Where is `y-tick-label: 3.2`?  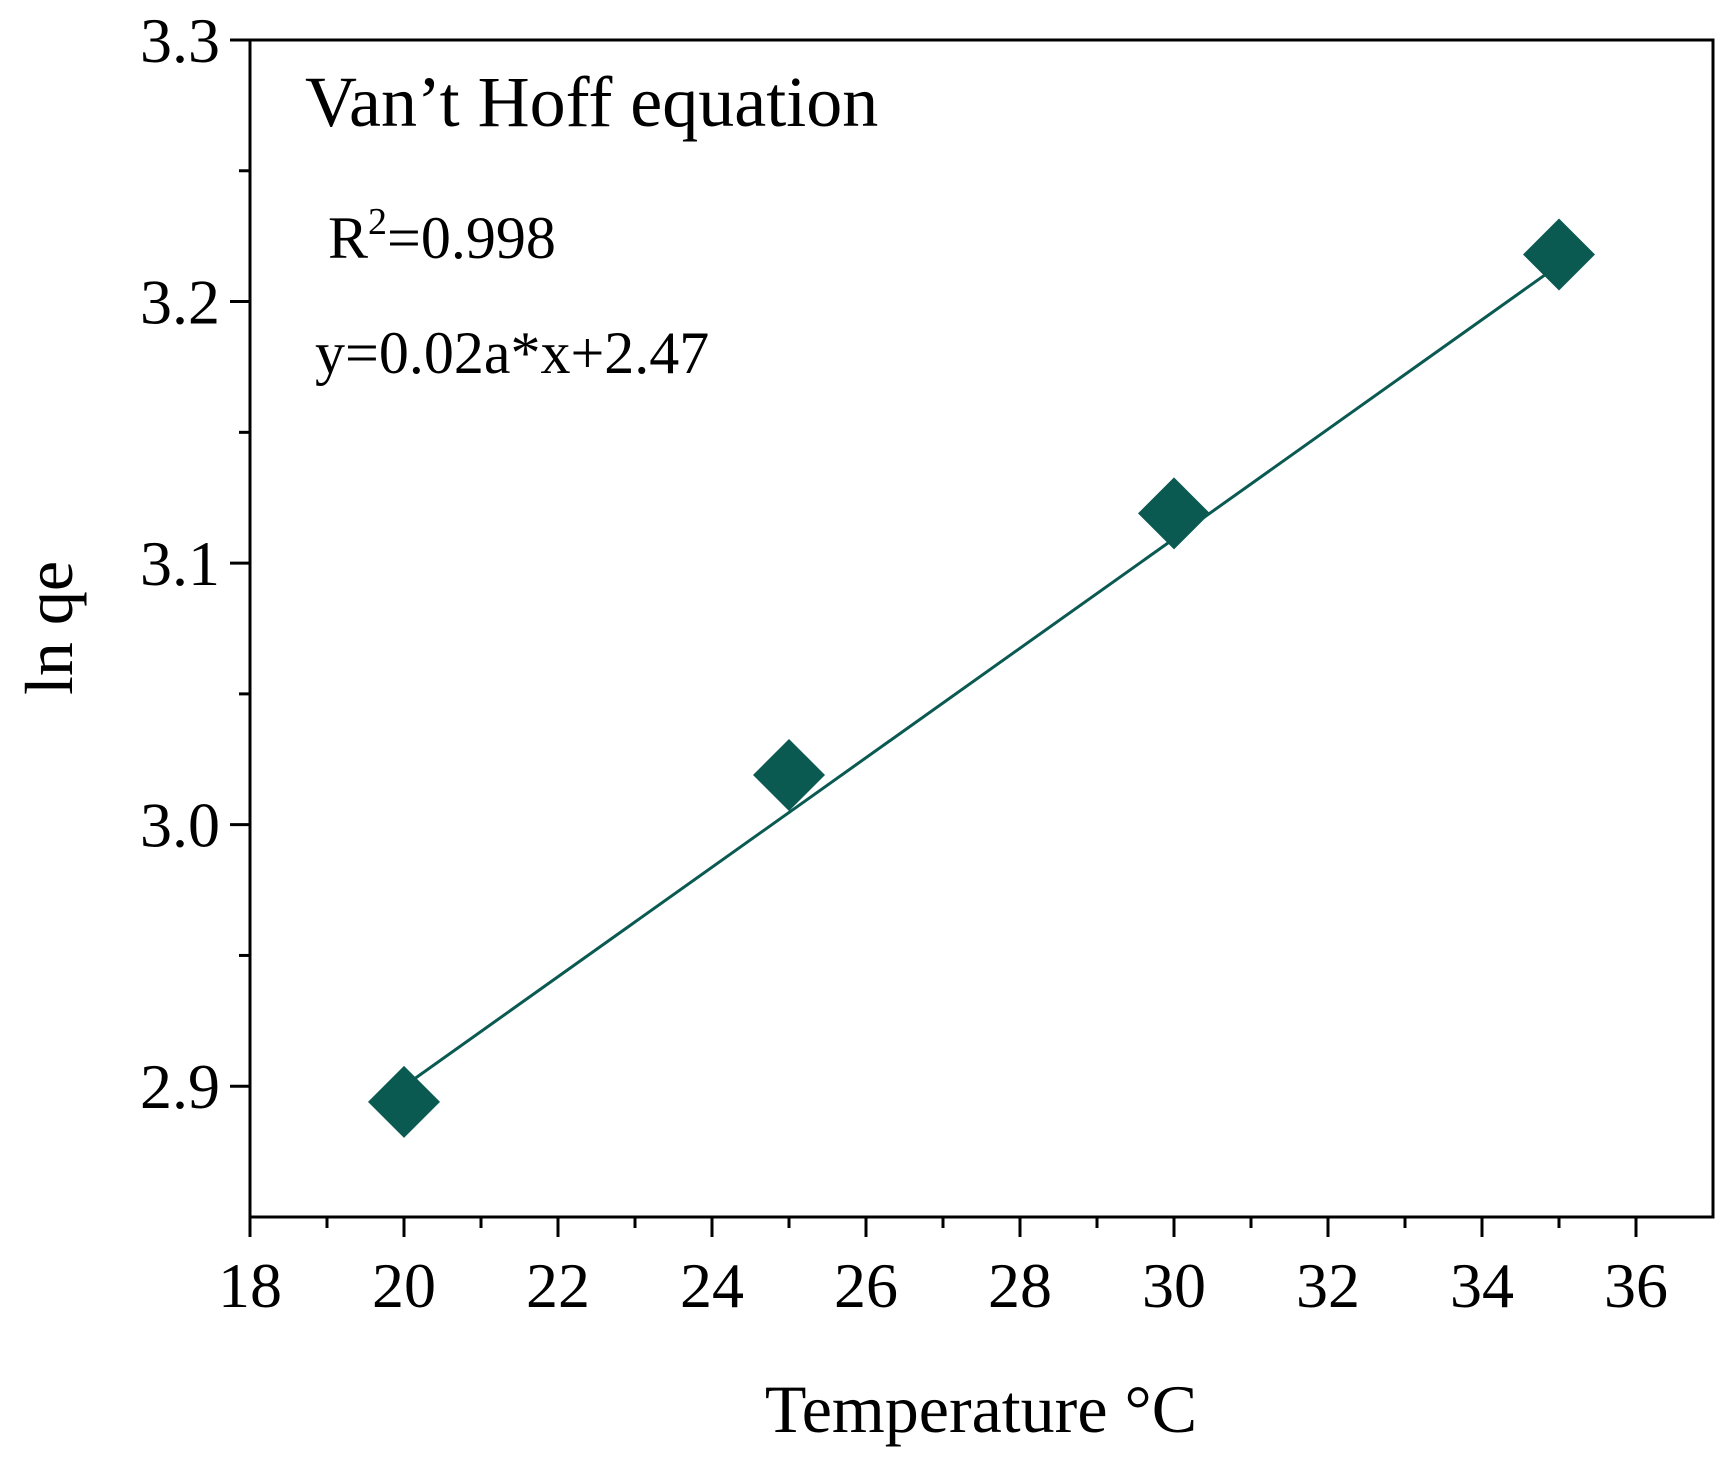
y-tick-label: 3.2 is located at coordinates (180, 302).